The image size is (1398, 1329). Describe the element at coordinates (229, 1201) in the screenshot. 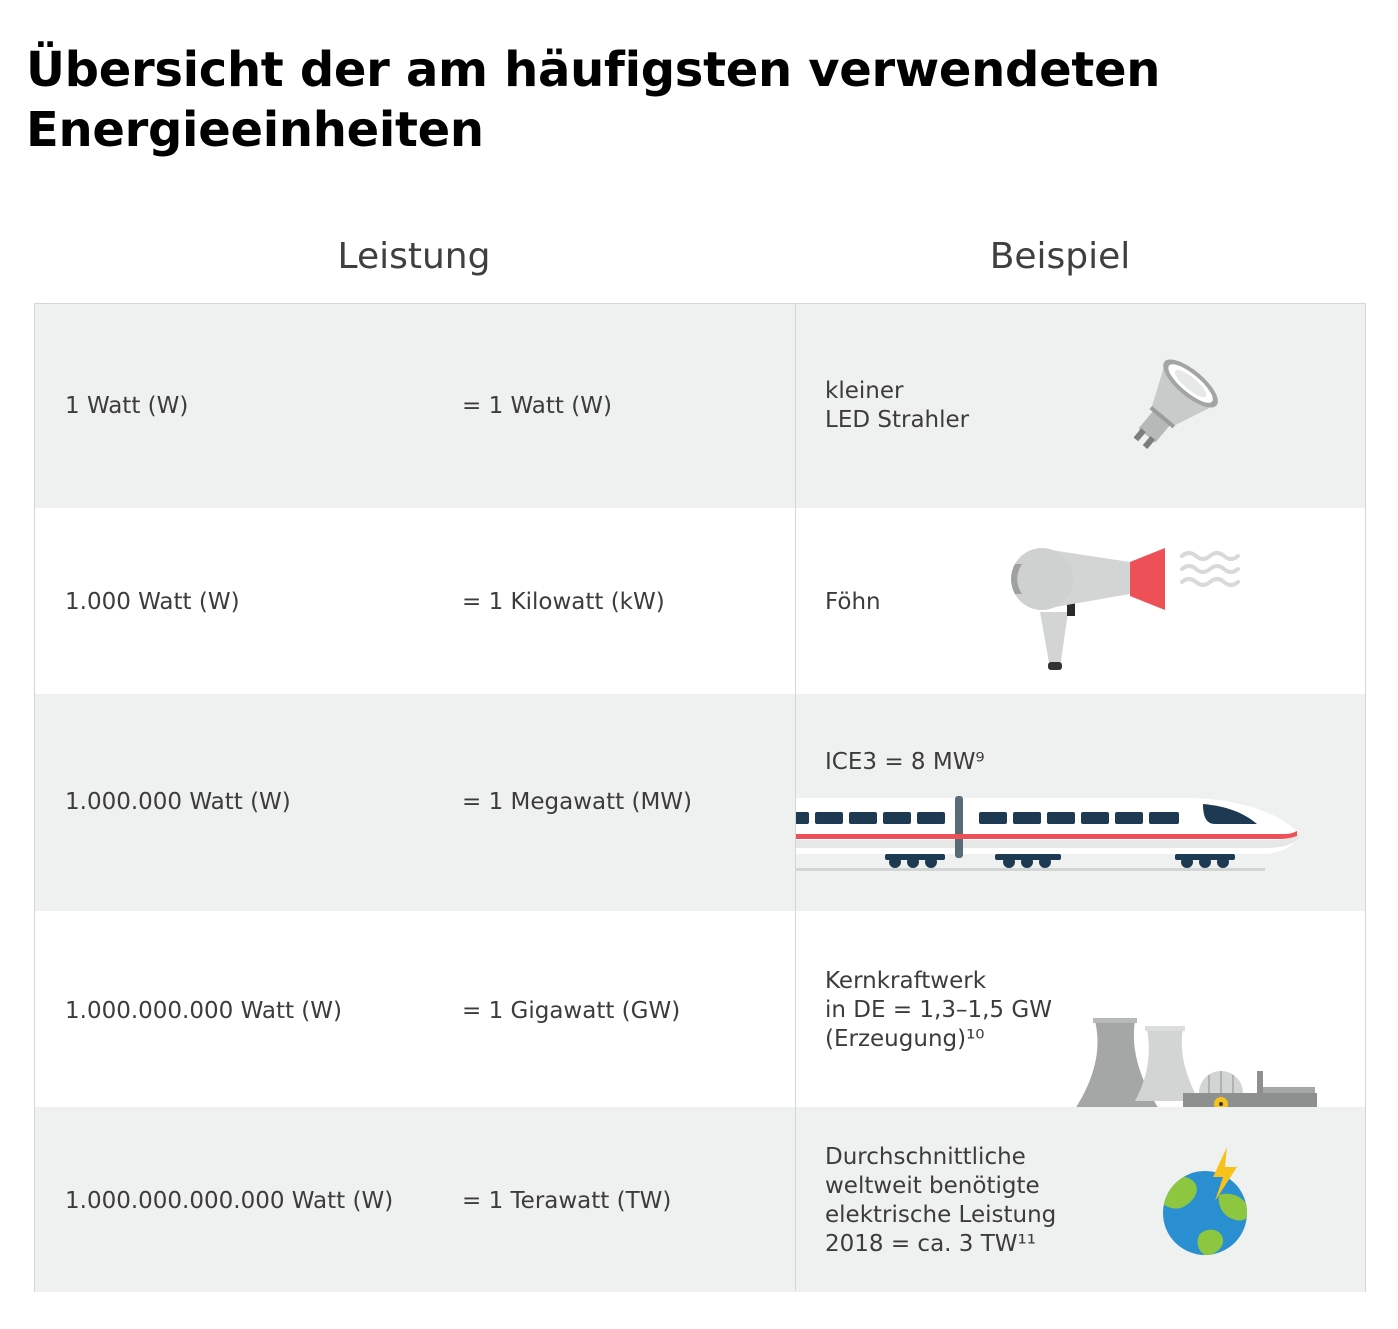

I see `watt-value: 1.000.000.000.000 Watt (W)` at that location.